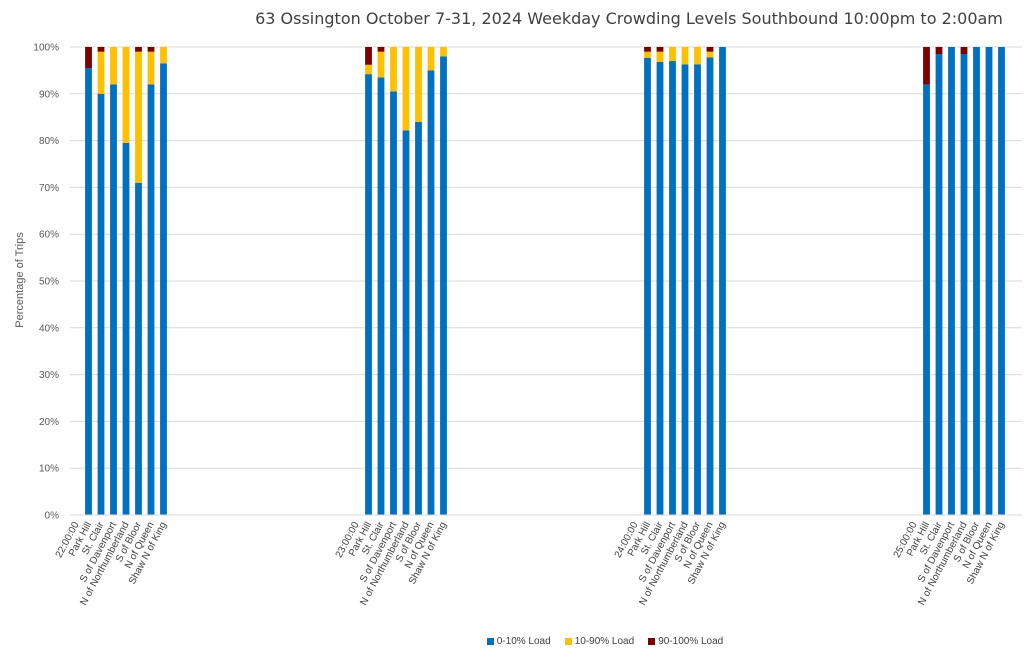 This screenshot has height=657, width=1024. Describe the element at coordinates (49, 141) in the screenshot. I see `y-tick-label: 80%` at that location.